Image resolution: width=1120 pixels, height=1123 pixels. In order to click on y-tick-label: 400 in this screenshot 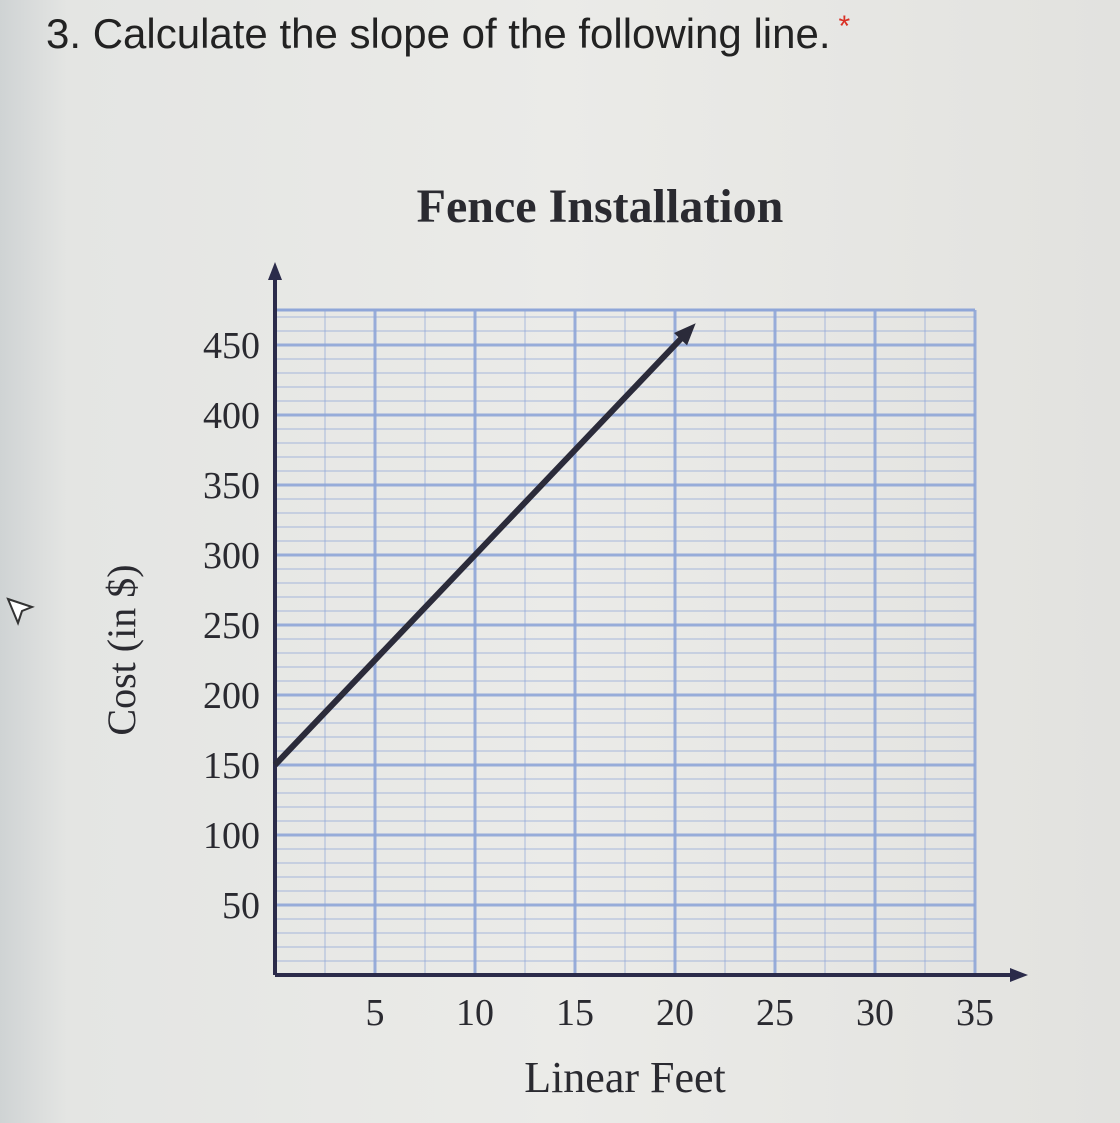, I will do `click(231, 416)`.